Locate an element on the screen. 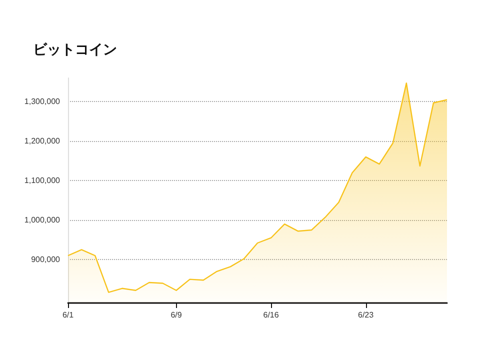 The image size is (487, 352). y-tick-label: 1,100,000 is located at coordinates (42, 181).